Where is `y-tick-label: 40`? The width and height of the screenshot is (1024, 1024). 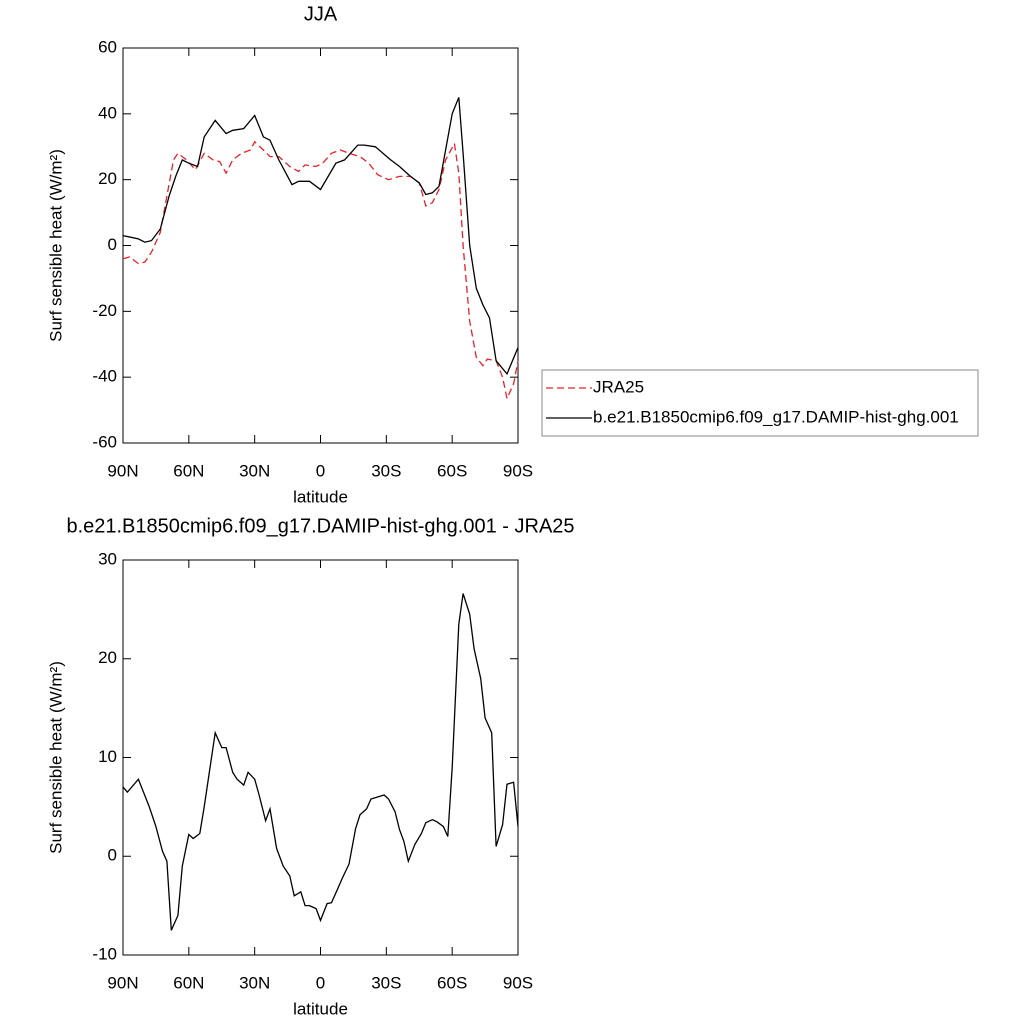
y-tick-label: 40 is located at coordinates (107, 112).